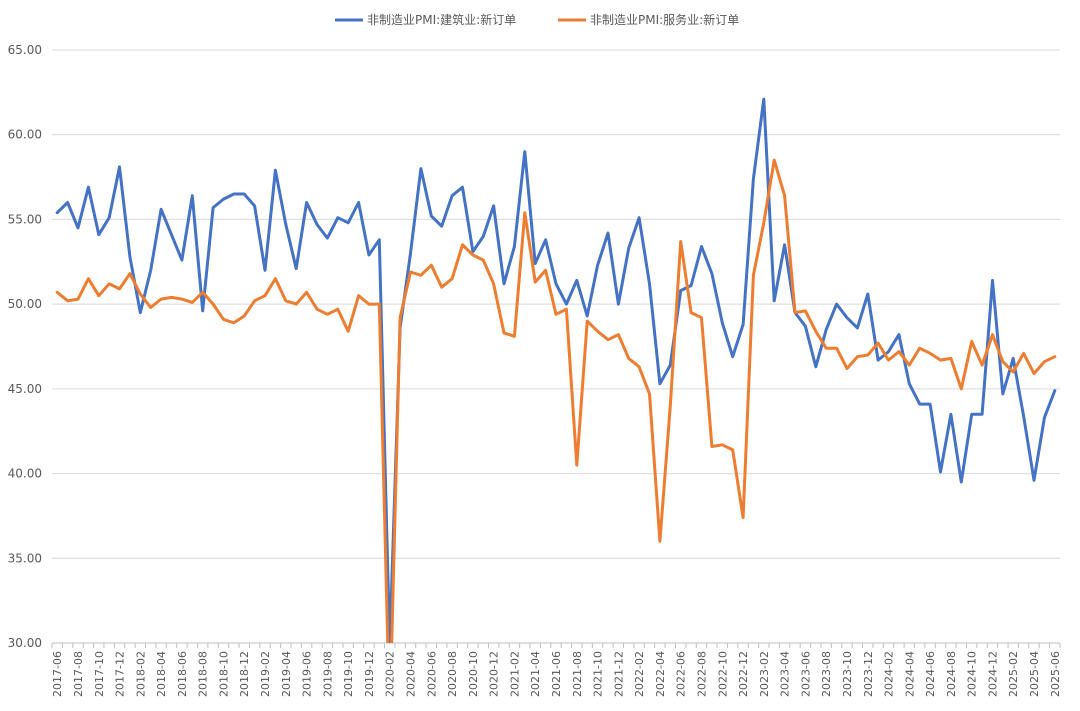  What do you see at coordinates (25, 474) in the screenshot?
I see `y-tick-label: 40.00` at bounding box center [25, 474].